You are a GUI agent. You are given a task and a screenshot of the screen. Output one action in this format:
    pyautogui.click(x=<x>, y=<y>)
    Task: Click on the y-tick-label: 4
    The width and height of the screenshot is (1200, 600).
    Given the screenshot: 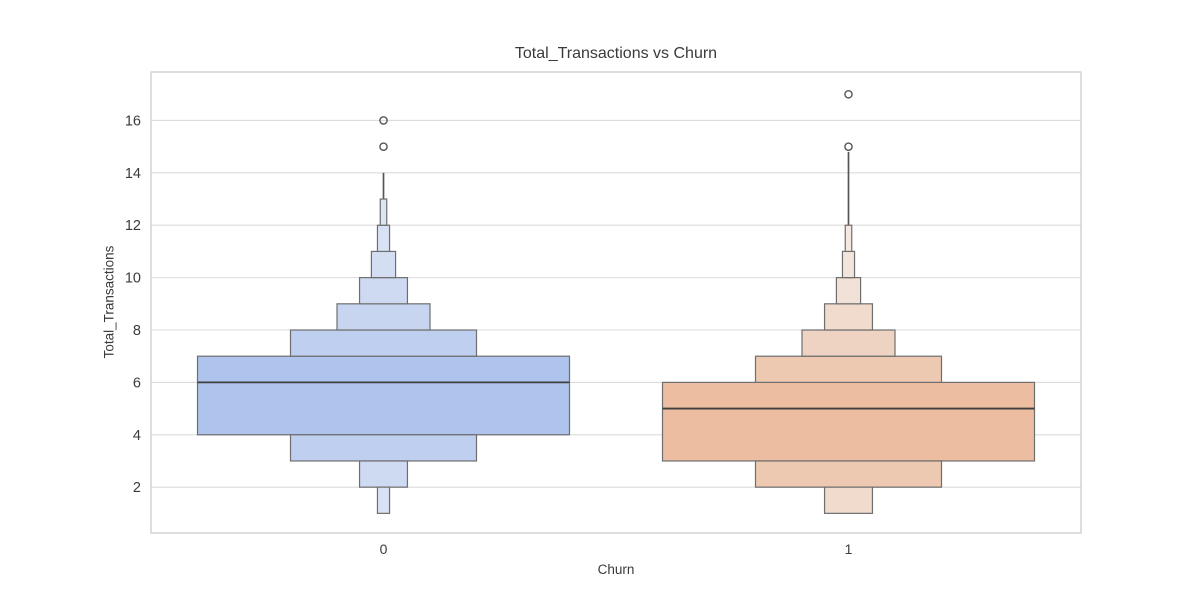 What is the action you would take?
    pyautogui.click(x=137, y=436)
    